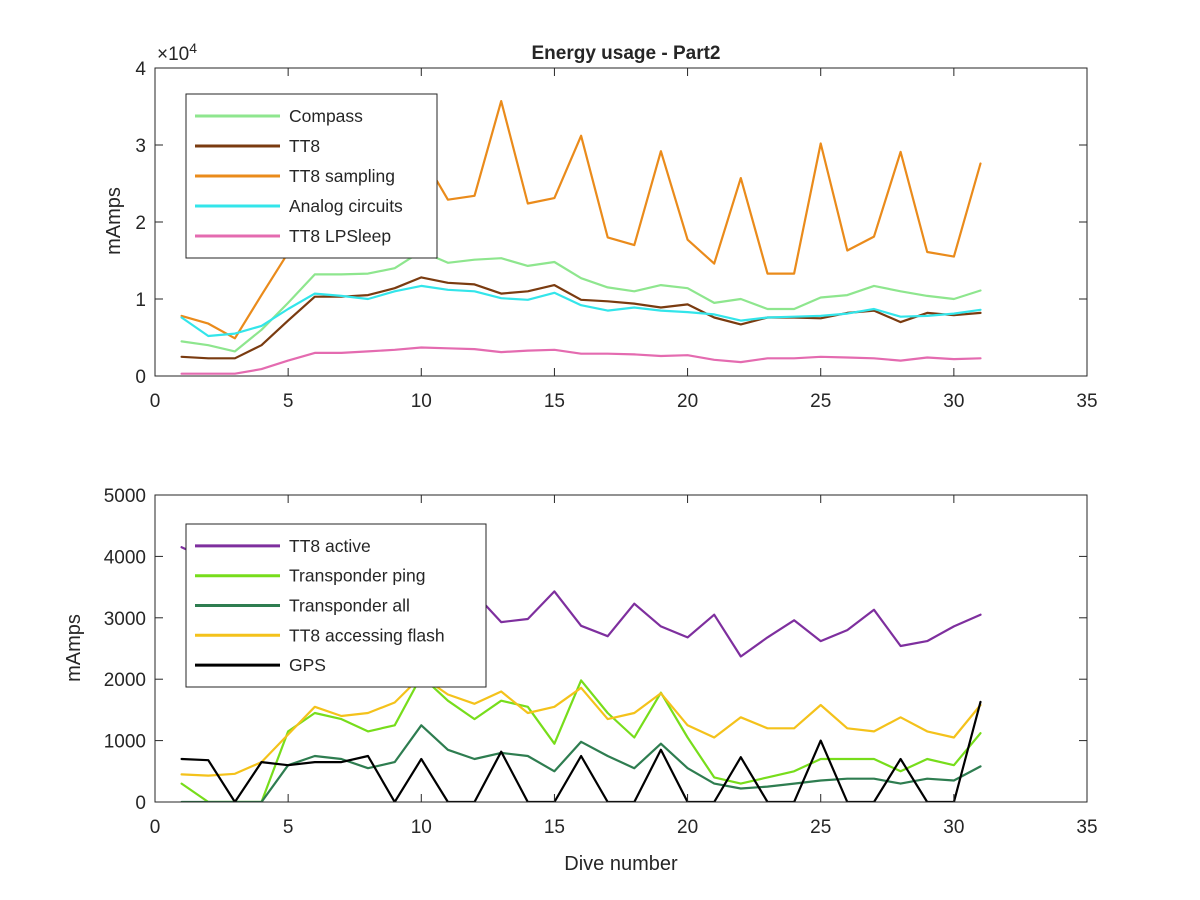 Image resolution: width=1200 pixels, height=900 pixels. I want to click on bottom-series-line-gps, so click(581, 751).